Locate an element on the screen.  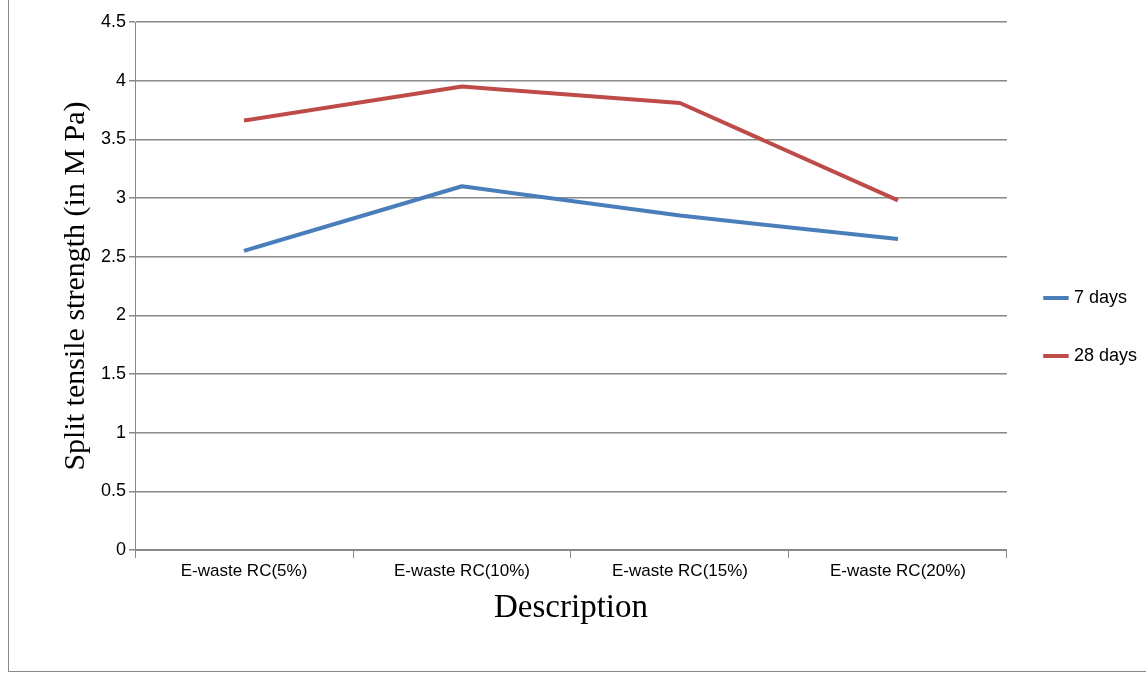
x-axis-title: Description is located at coordinates (571, 605).